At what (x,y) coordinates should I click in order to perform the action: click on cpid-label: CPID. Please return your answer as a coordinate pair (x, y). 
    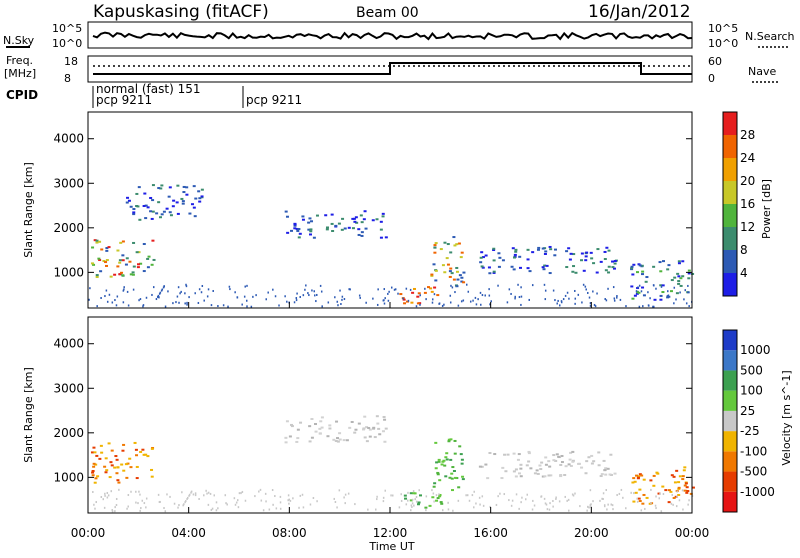
    Looking at the image, I should click on (22, 95).